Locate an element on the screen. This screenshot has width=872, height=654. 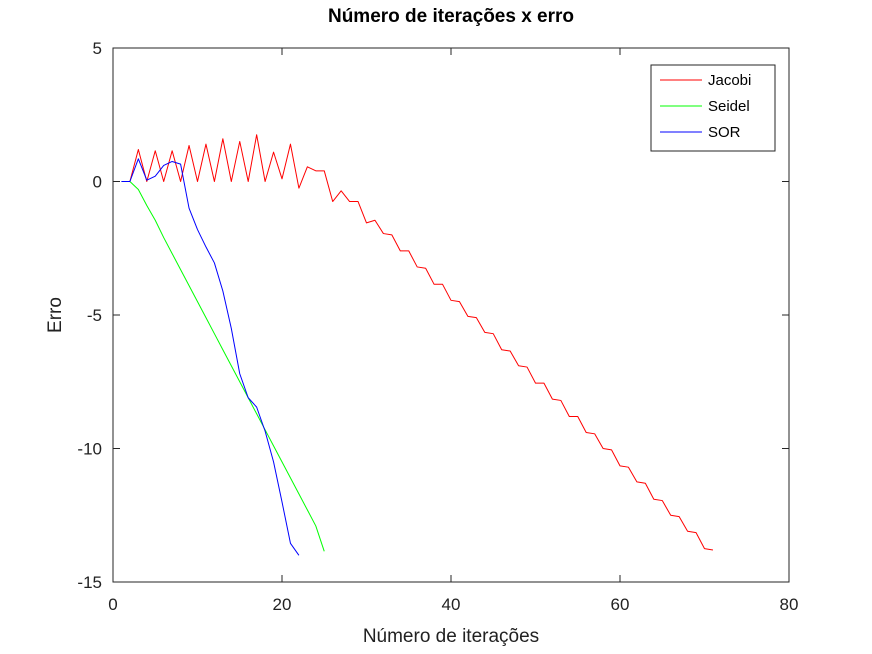
x-tick-label: 80 is located at coordinates (789, 604).